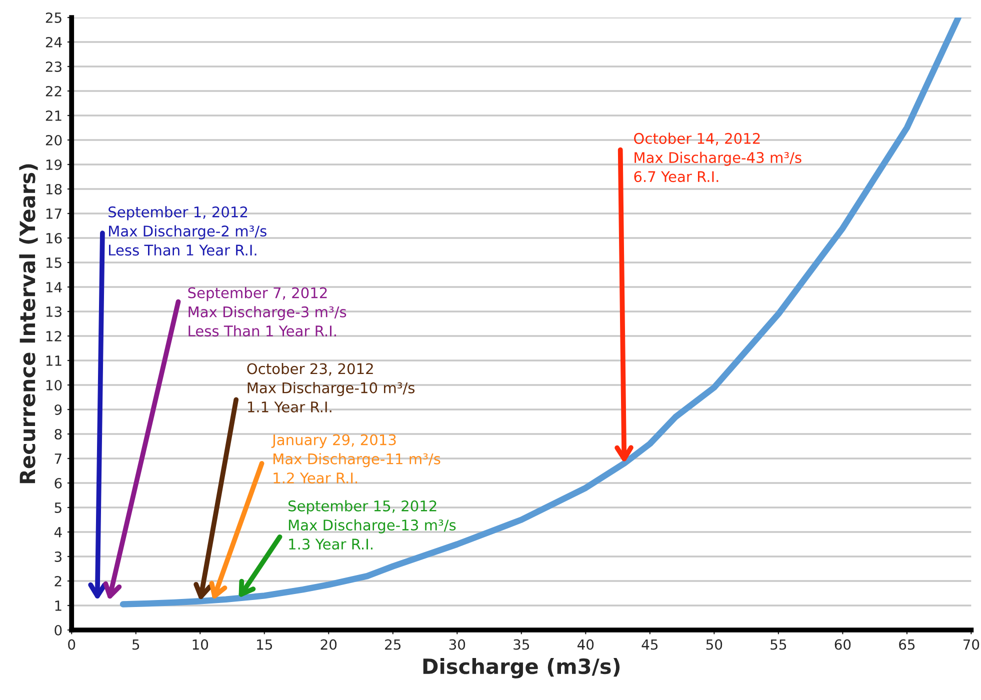  I want to click on y-tick-label: 8, so click(58, 434).